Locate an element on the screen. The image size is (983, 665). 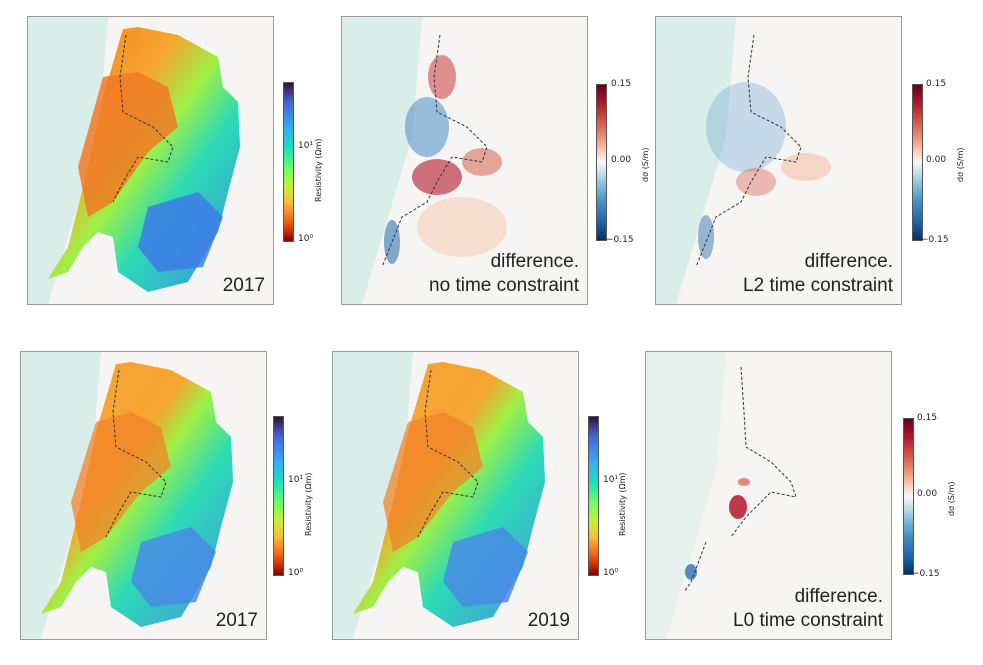
panel-caption: difference. no time constraint is located at coordinates (504, 274).